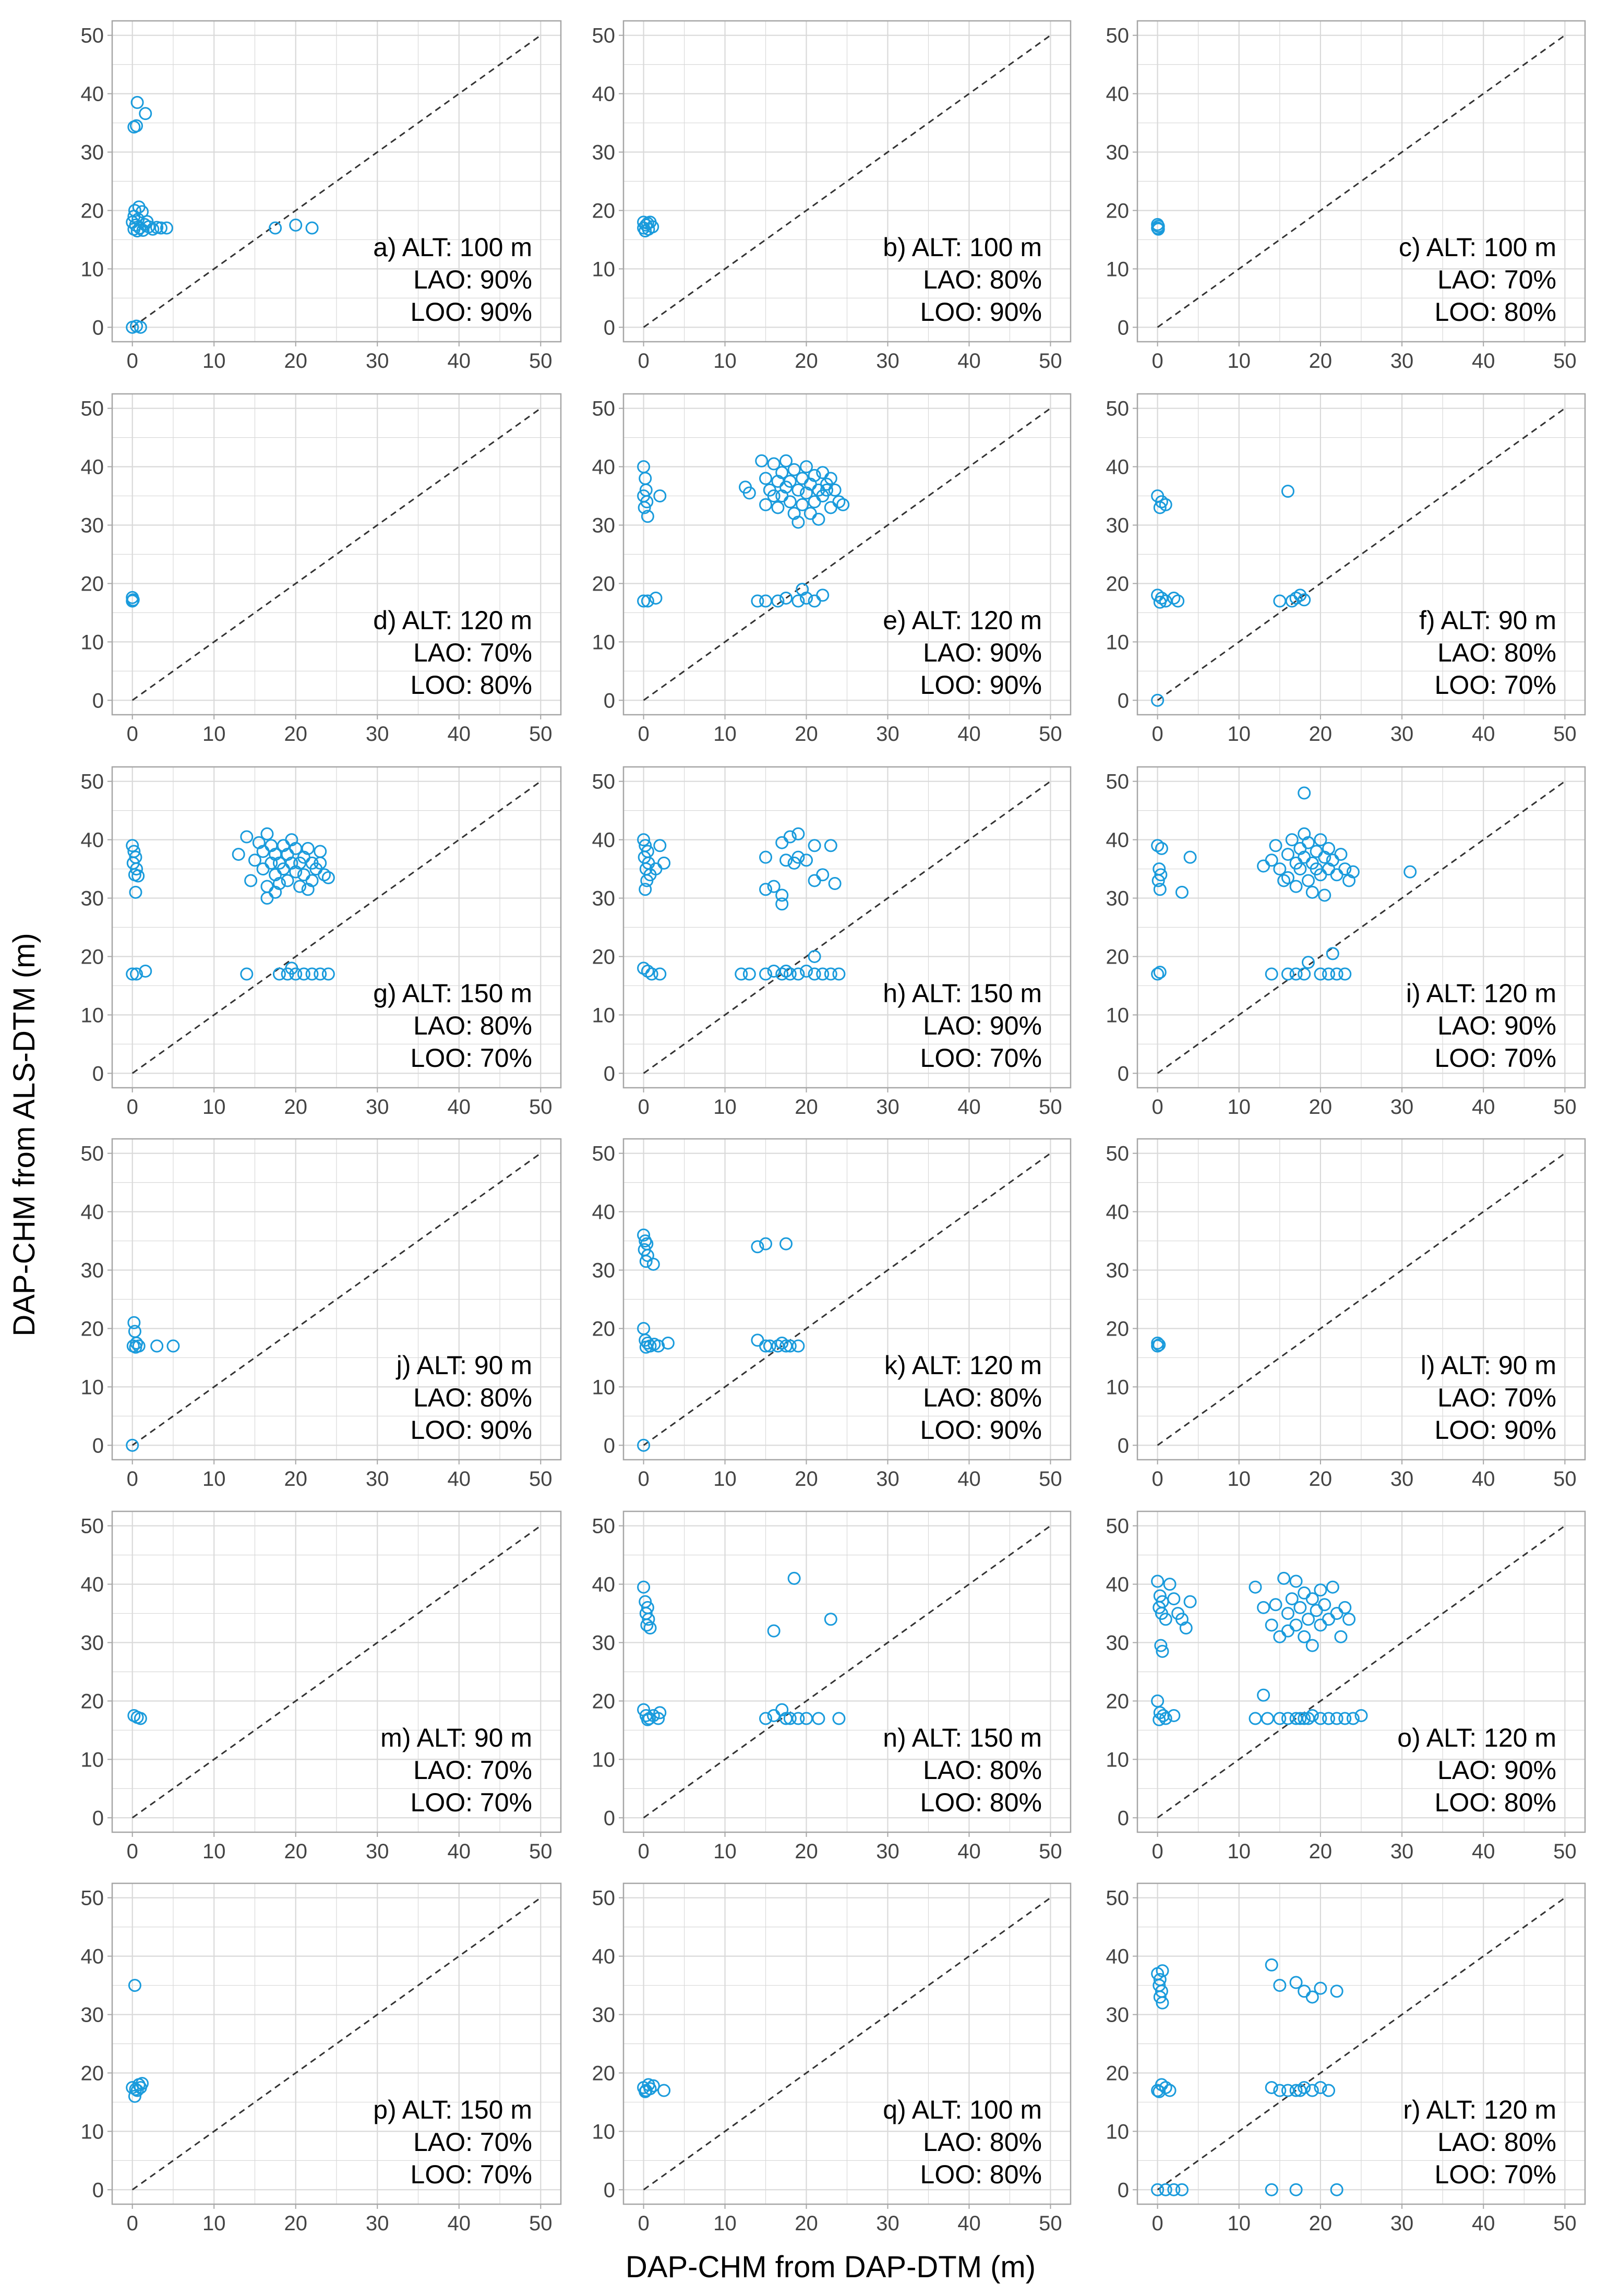 This screenshot has height=2296, width=1608. I want to click on panel-a-x-tick-label: 30, so click(378, 361).